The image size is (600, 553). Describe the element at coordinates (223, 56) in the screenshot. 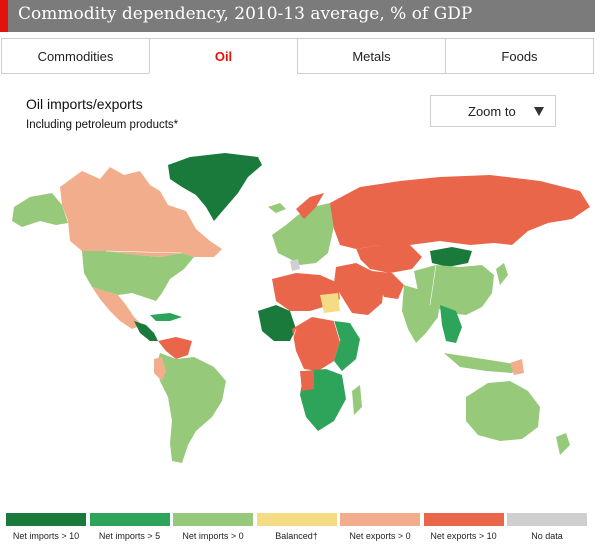

I see `tab-oil: Oil` at that location.